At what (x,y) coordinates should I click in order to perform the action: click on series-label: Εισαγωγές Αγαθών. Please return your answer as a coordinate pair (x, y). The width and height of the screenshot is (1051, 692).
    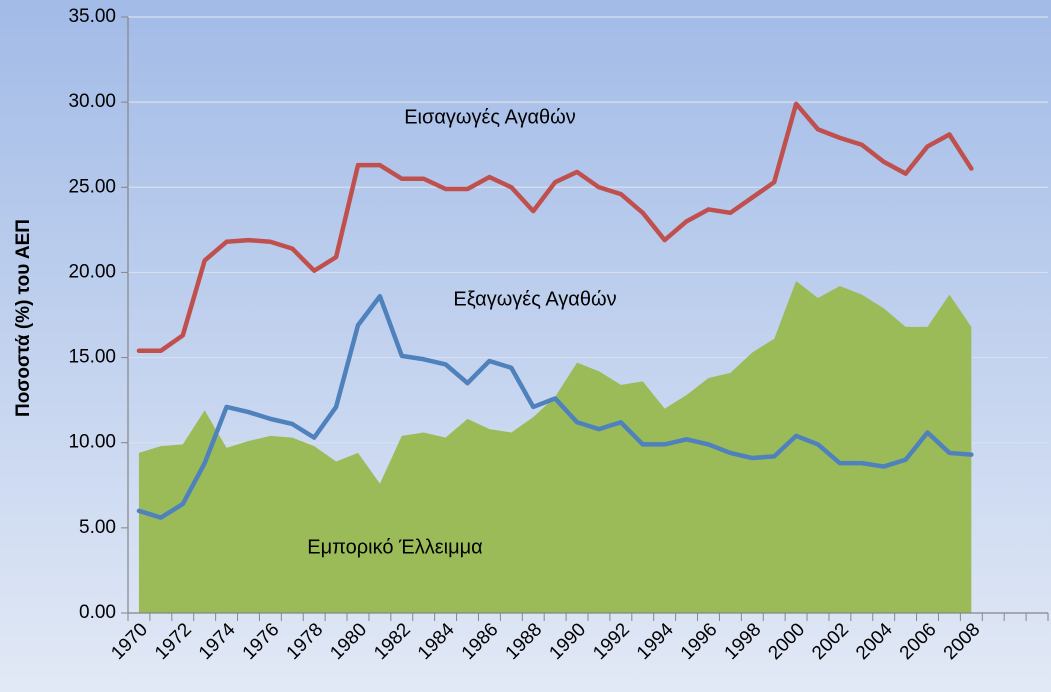
    Looking at the image, I should click on (490, 117).